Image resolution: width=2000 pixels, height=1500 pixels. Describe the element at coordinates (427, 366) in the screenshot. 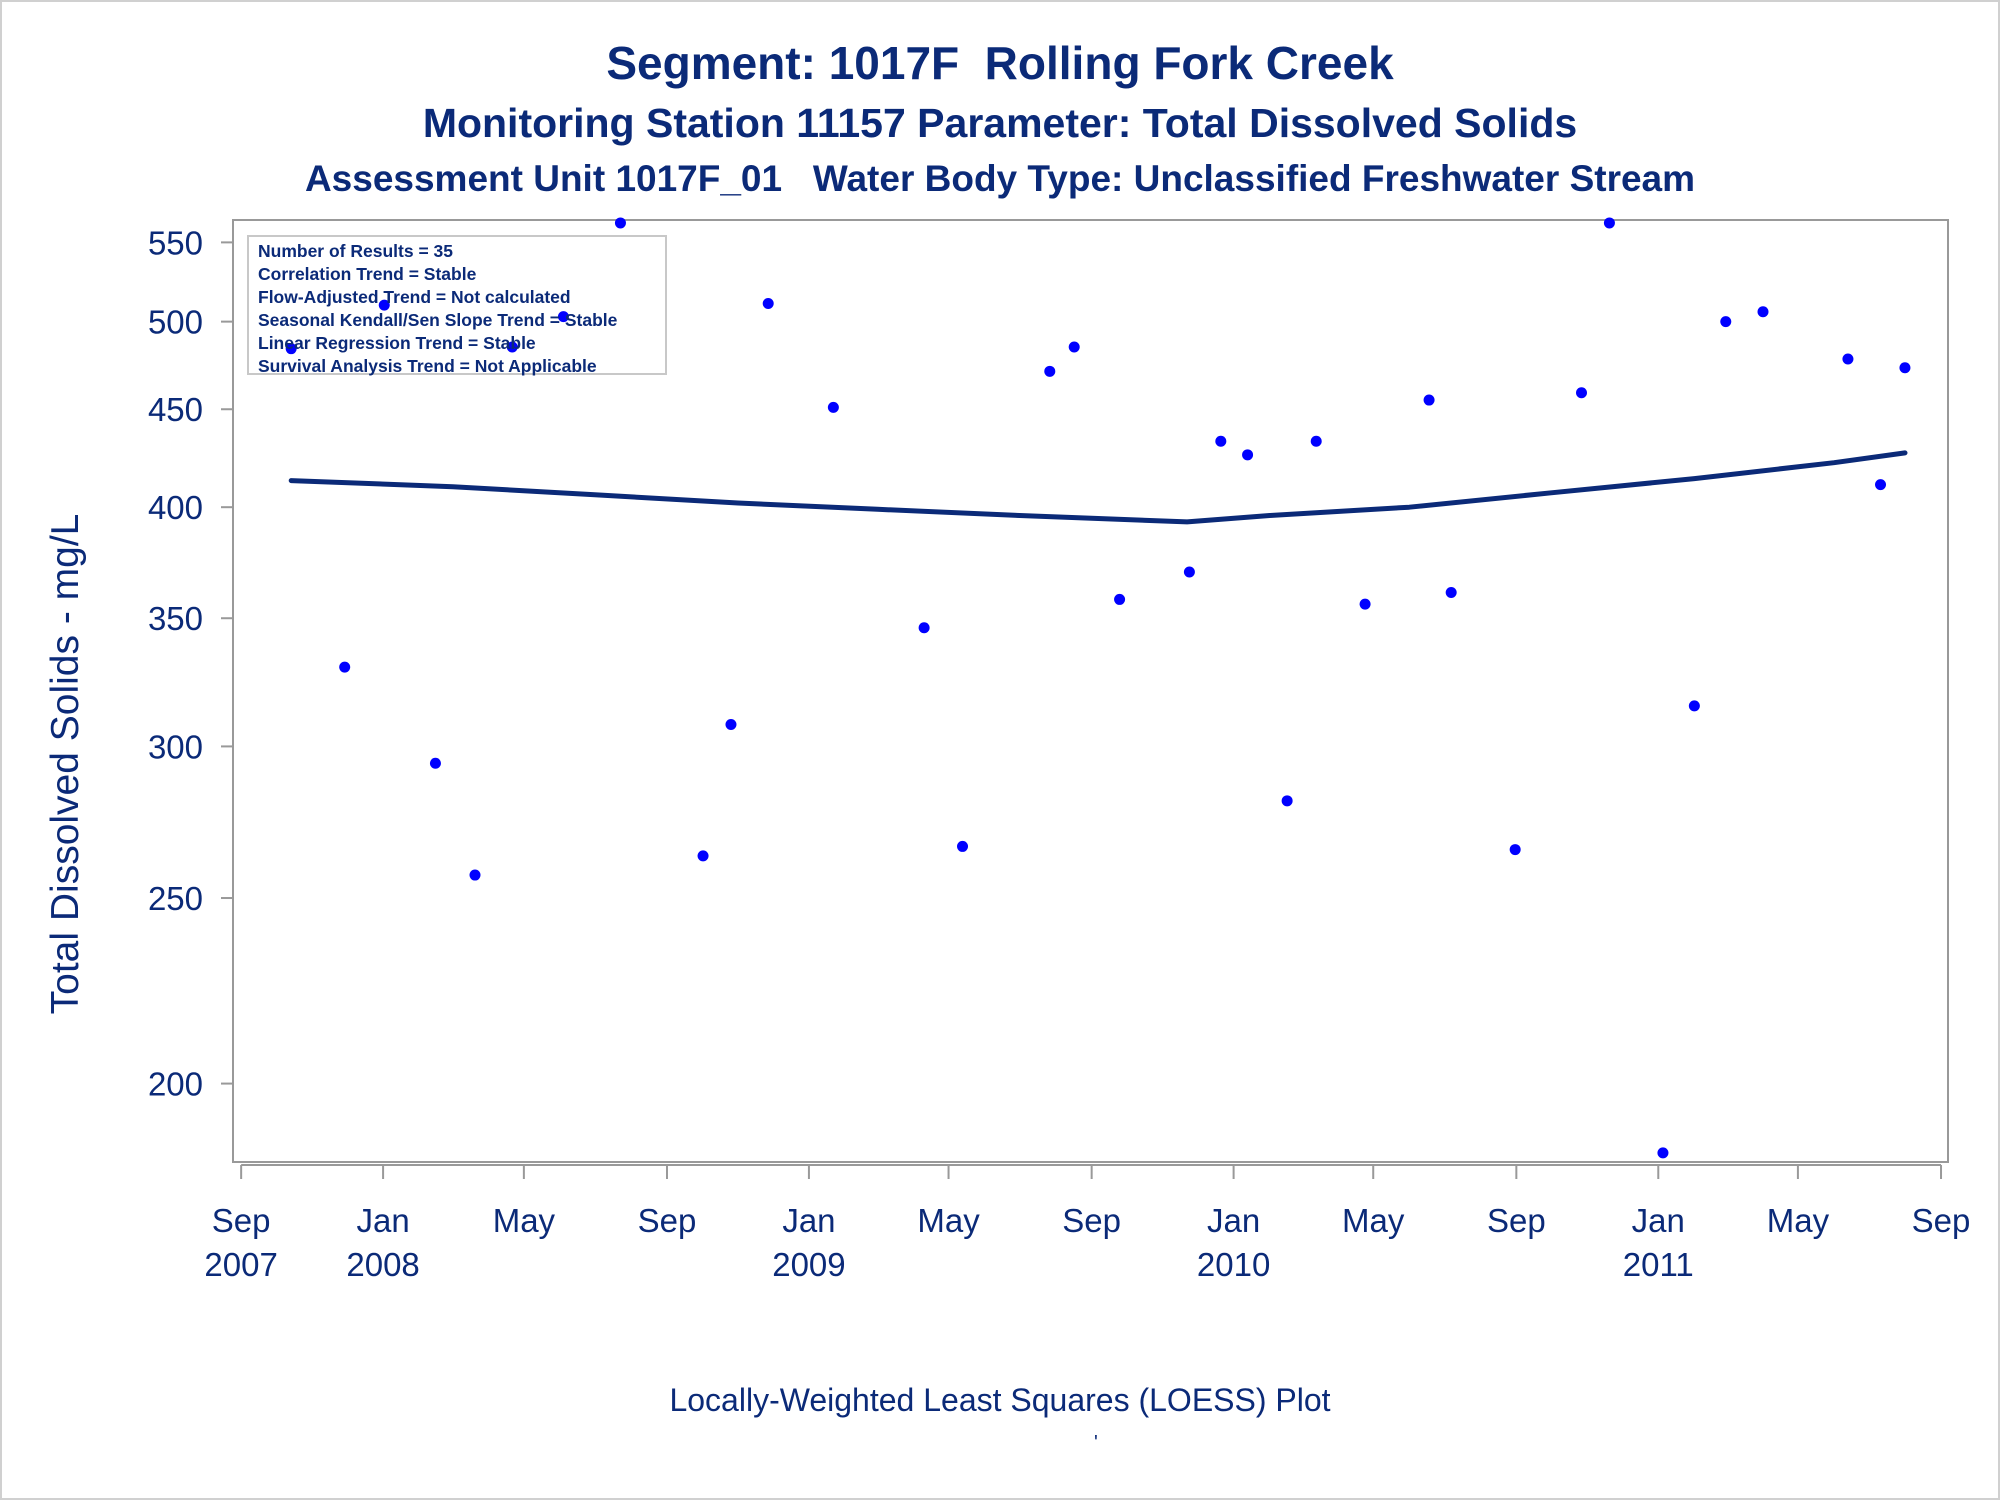

I see `stat-survival: Survival Analysis Trend = Not Applicable` at that location.